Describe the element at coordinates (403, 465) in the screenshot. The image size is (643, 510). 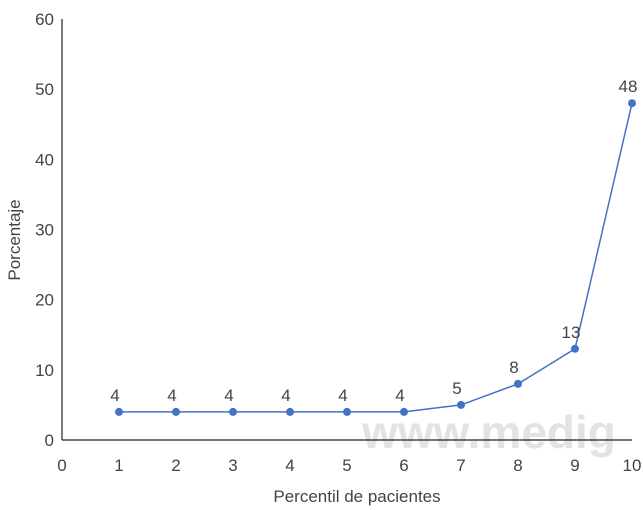
I see `x-tick-label: 6` at that location.